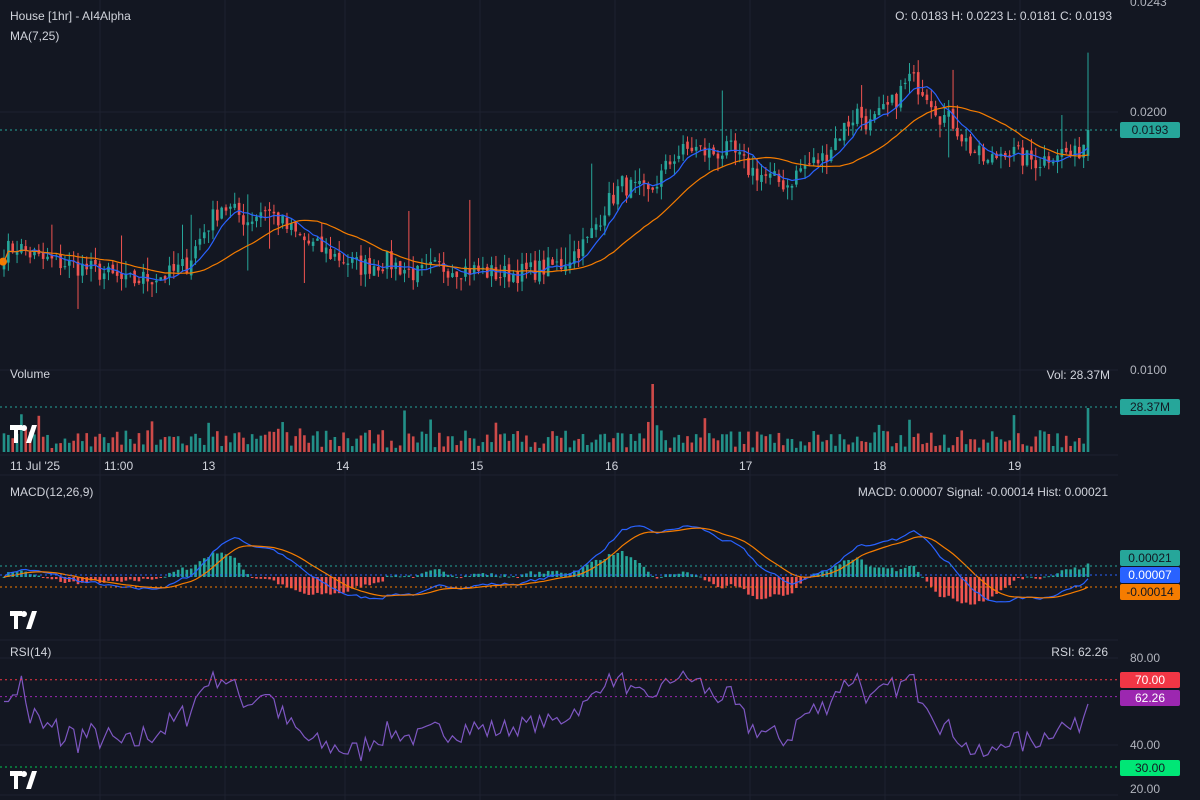 This screenshot has width=1200, height=800. Describe the element at coordinates (546, 716) in the screenshot. I see `rsi-series` at that location.